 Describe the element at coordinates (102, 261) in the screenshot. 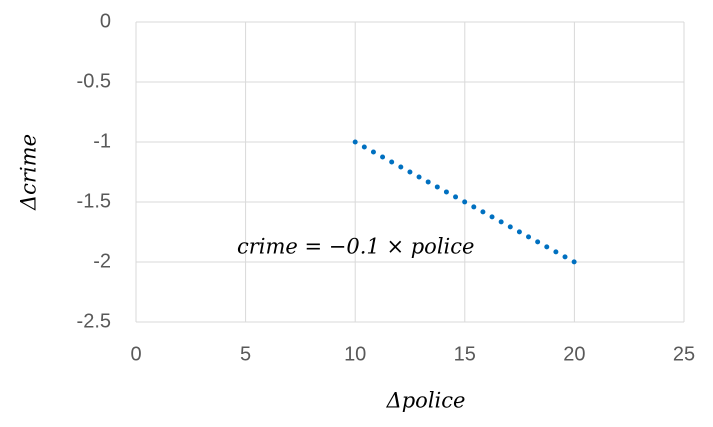

I see `y-tick-label: -2` at that location.